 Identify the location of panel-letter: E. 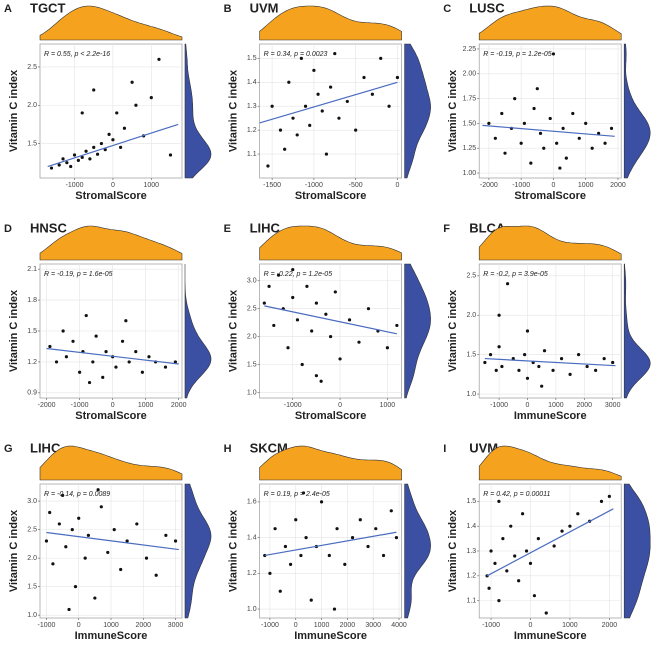
(227, 229).